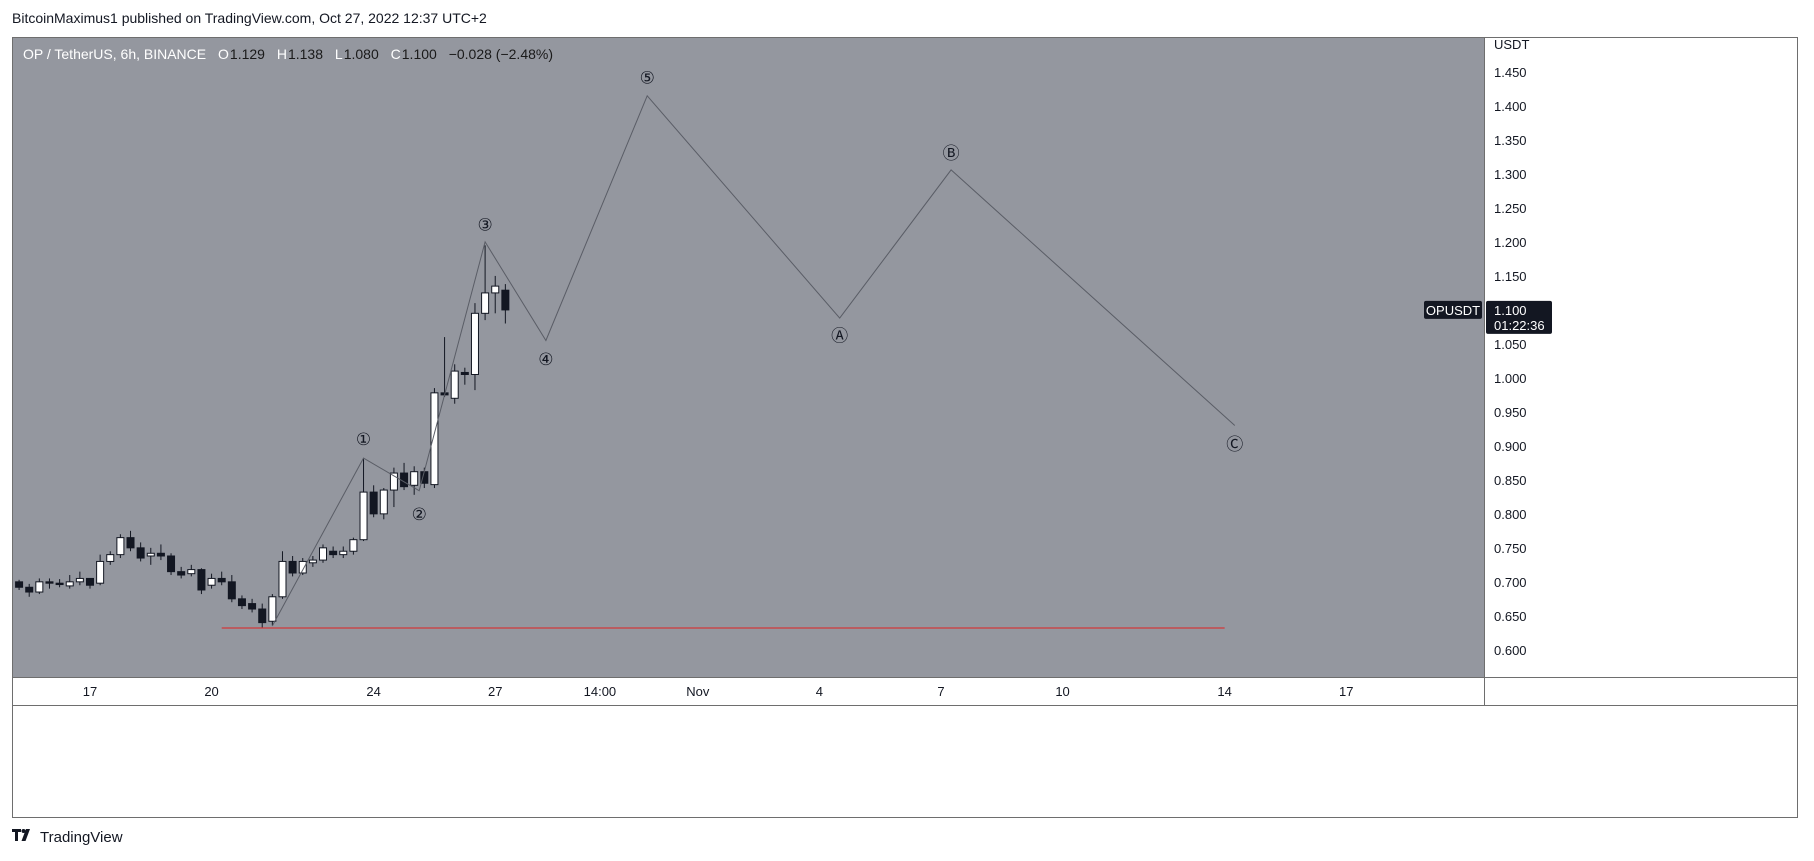  Describe the element at coordinates (951, 154) in the screenshot. I see `wave-label: Ⓑ` at that location.